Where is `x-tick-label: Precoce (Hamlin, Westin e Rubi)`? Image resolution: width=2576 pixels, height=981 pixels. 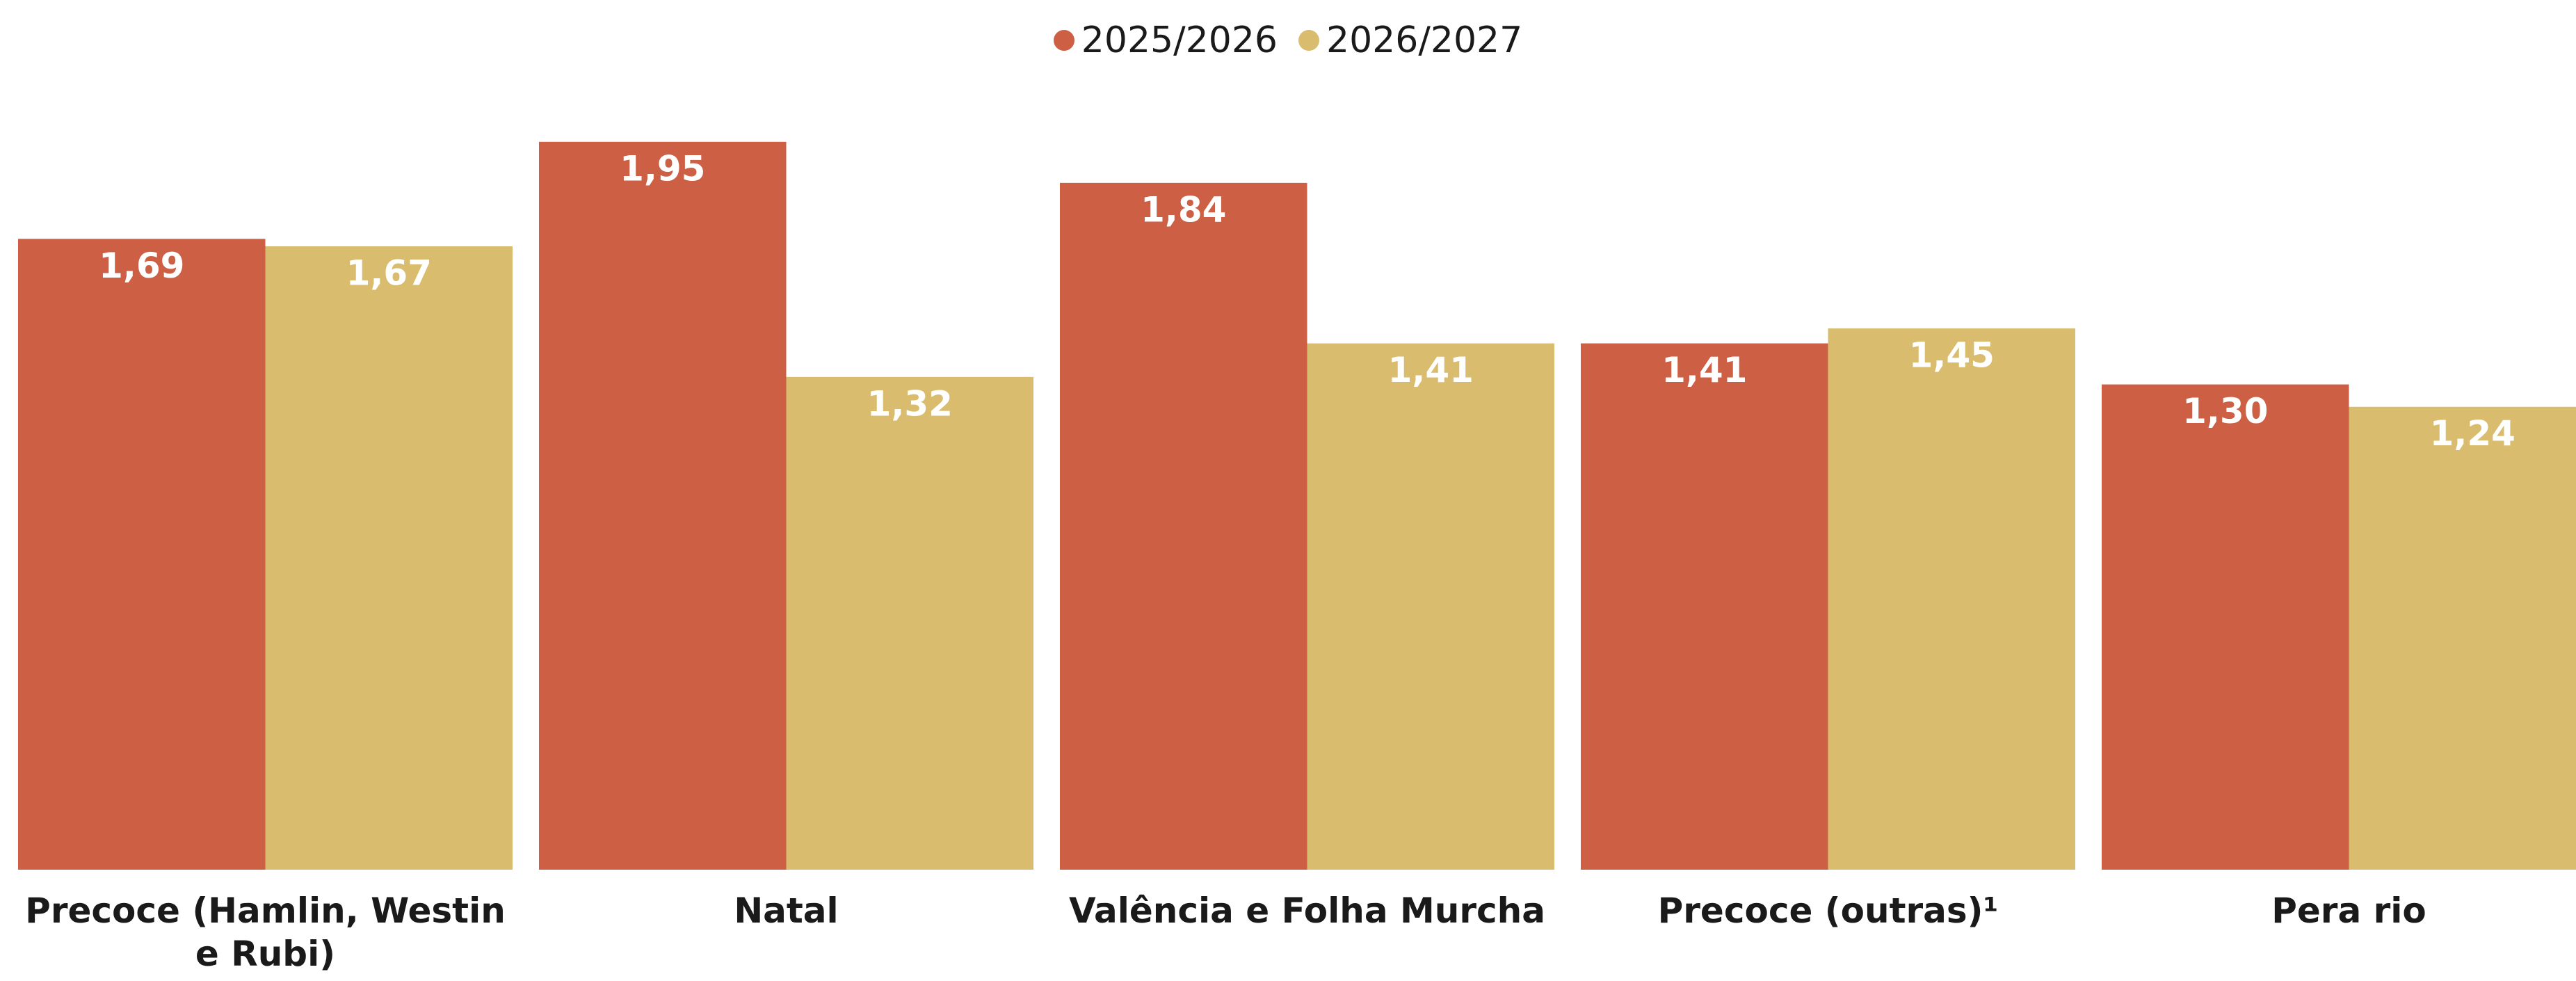 x-tick-label: Precoce (Hamlin, Westin e Rubi) is located at coordinates (266, 932).